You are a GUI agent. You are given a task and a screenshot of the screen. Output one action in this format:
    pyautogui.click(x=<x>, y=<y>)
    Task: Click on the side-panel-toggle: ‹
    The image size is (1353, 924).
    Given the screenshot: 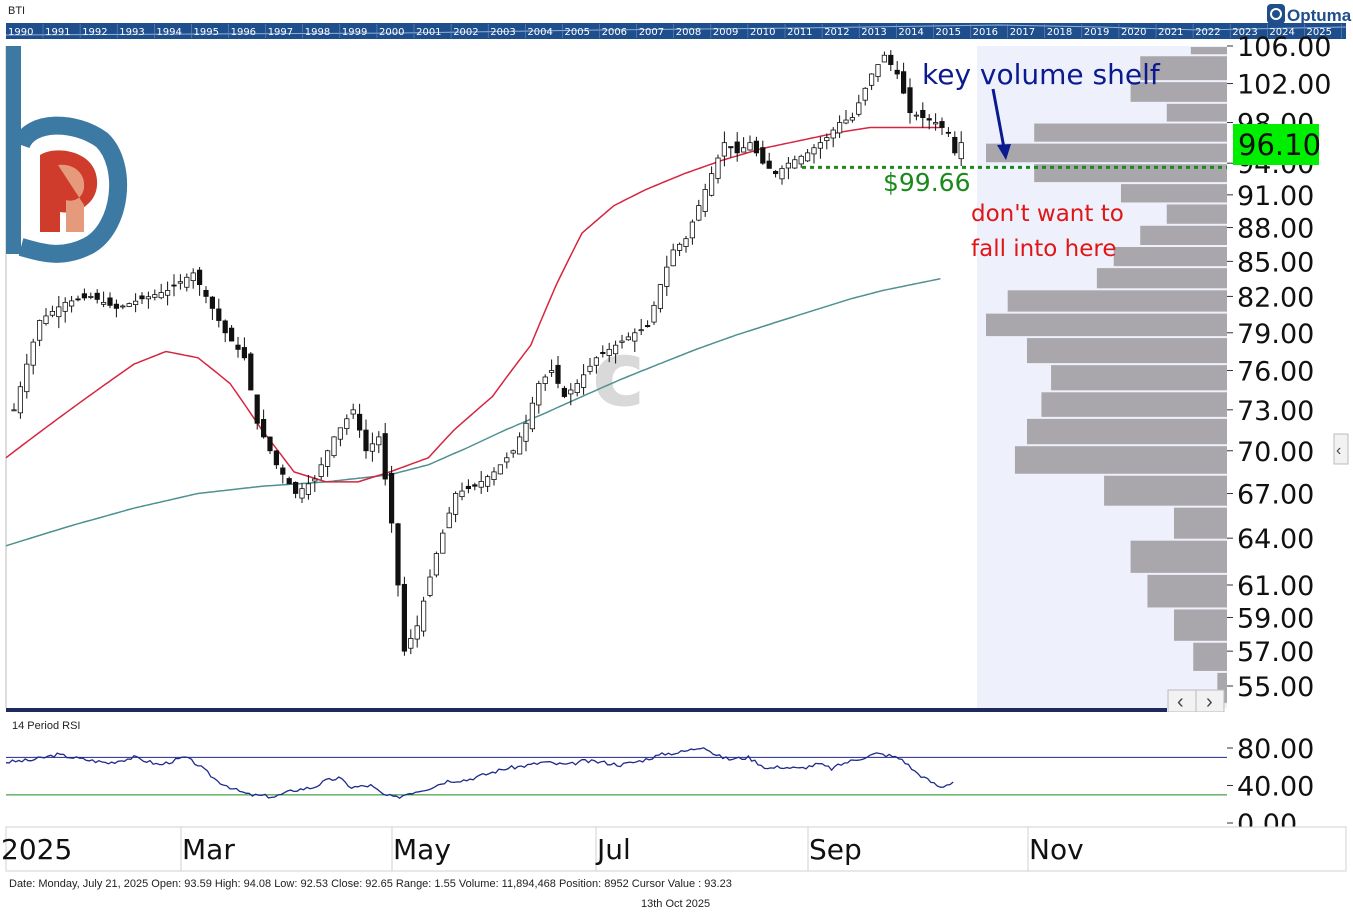 What is the action you would take?
    pyautogui.click(x=1341, y=449)
    